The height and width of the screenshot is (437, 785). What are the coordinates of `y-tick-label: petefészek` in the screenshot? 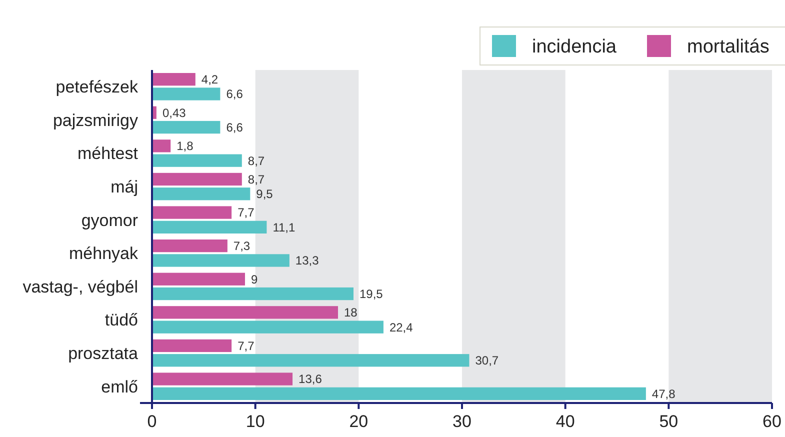 It's located at (97, 87).